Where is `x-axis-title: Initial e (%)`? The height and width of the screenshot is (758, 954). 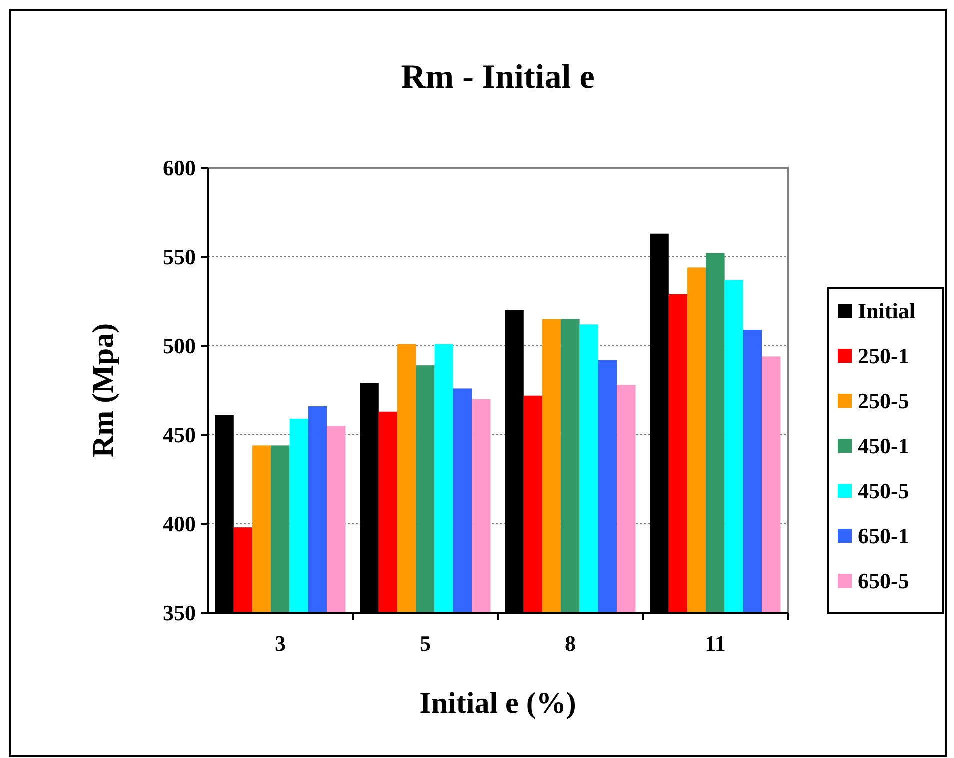 x-axis-title: Initial e (%) is located at coordinates (498, 703).